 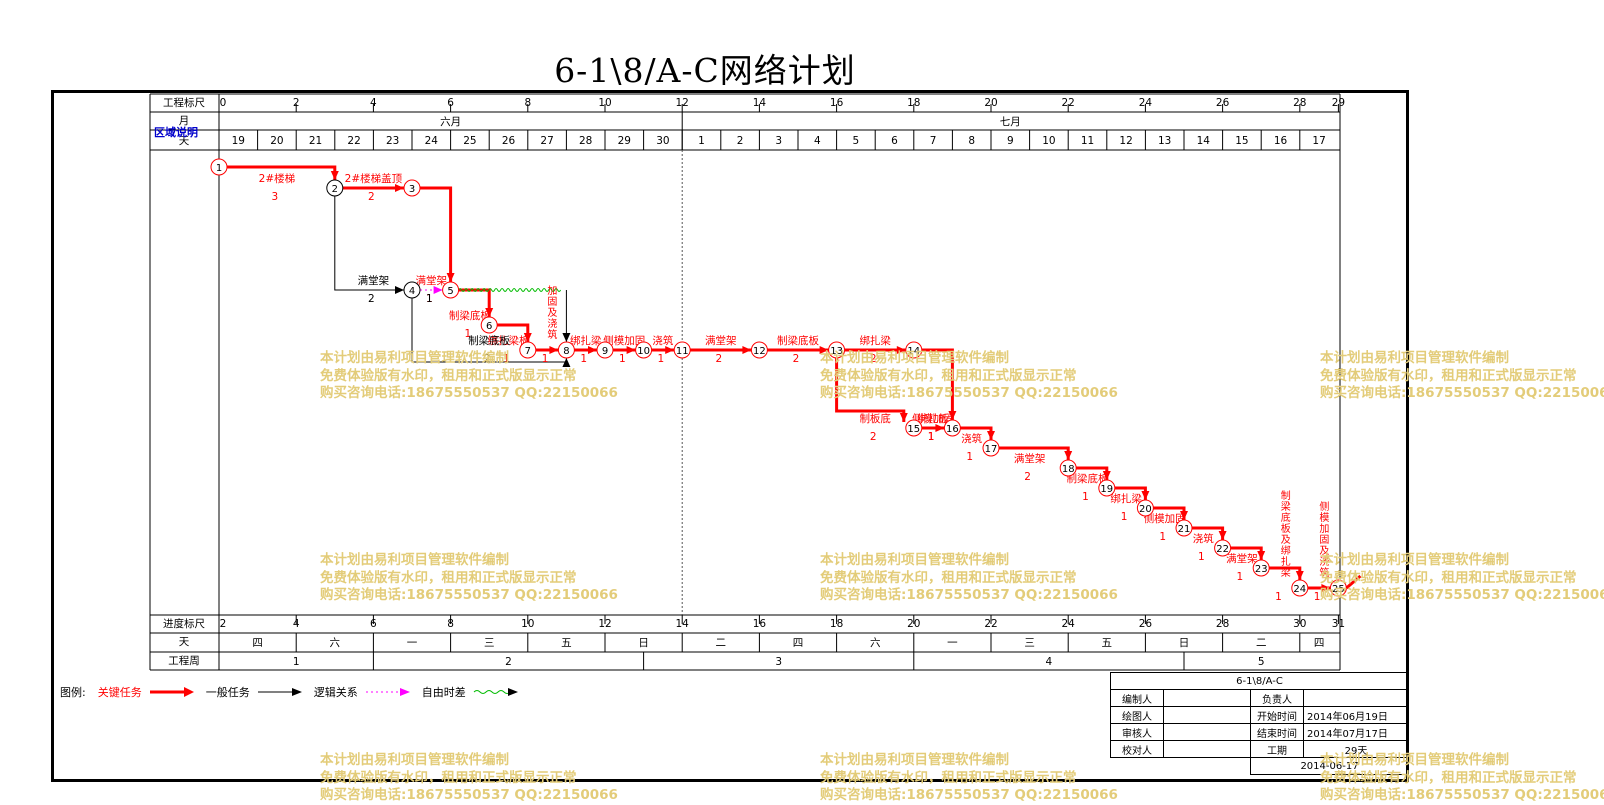 I want to click on scale-tick-label: 8, so click(x=527, y=103).